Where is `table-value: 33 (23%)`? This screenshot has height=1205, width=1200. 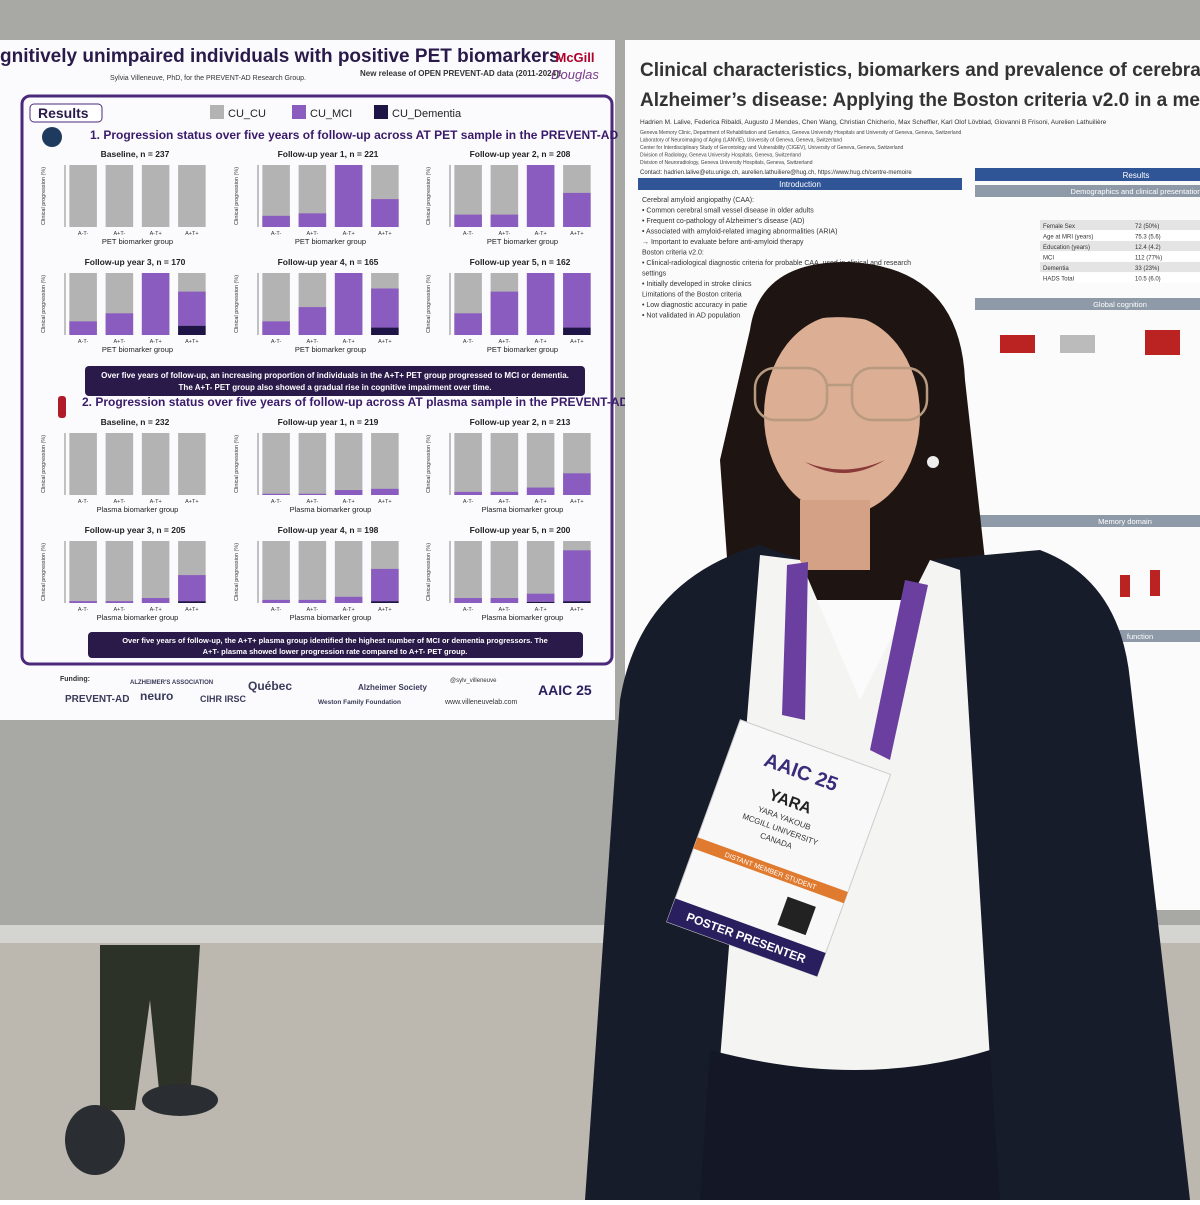
table-value: 33 (23%) is located at coordinates (1147, 269).